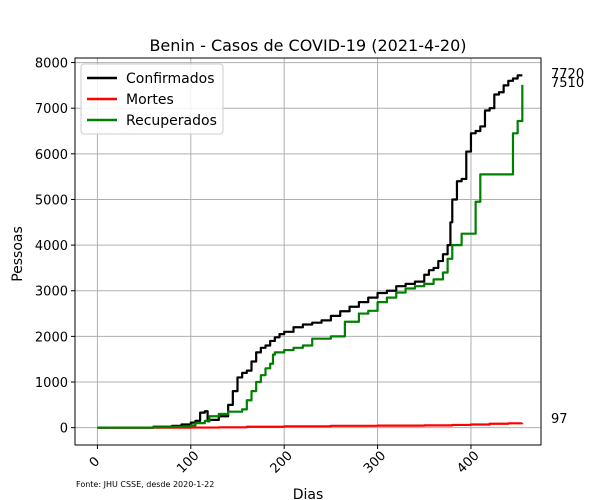 This screenshot has height=500, width=600. Describe the element at coordinates (64, 429) in the screenshot. I see `y-tick-label: 0` at that location.